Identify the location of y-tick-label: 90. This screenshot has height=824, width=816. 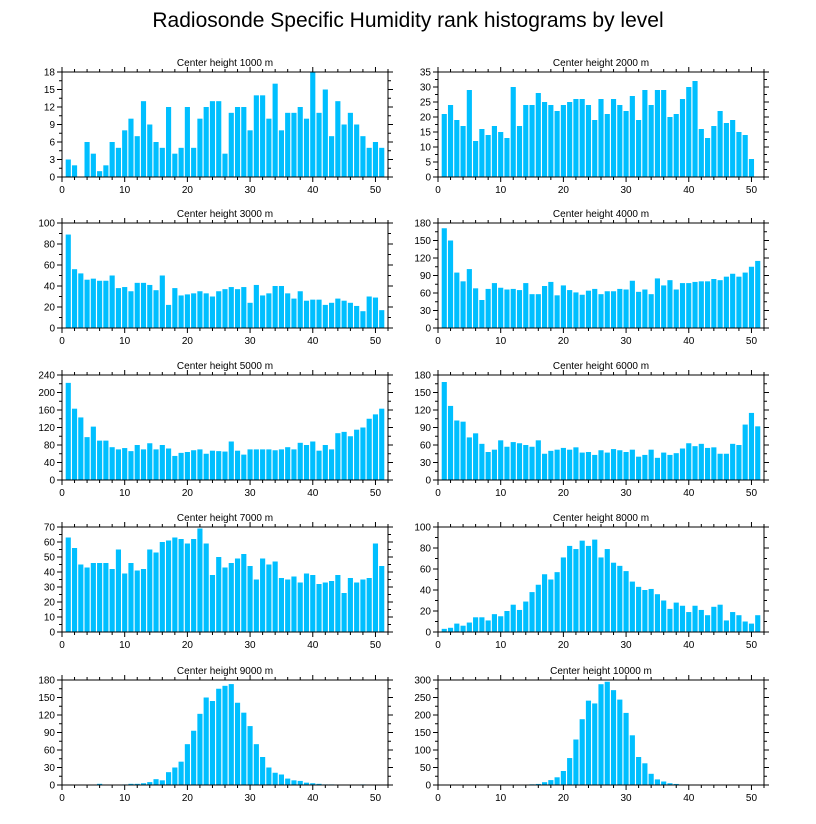
(50, 733).